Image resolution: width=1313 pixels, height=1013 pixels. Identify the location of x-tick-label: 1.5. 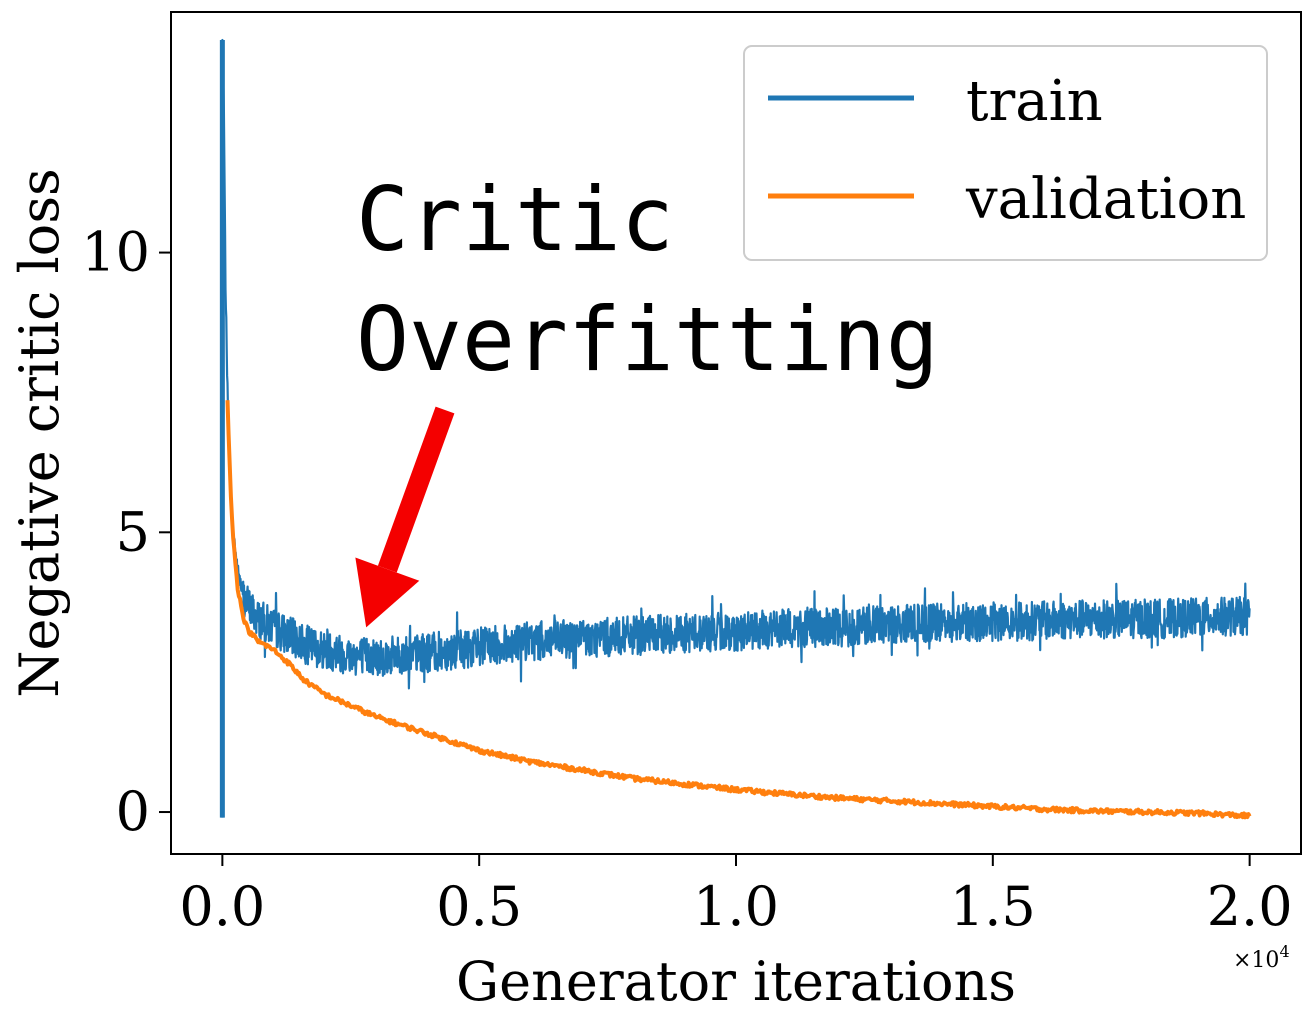
(993, 906).